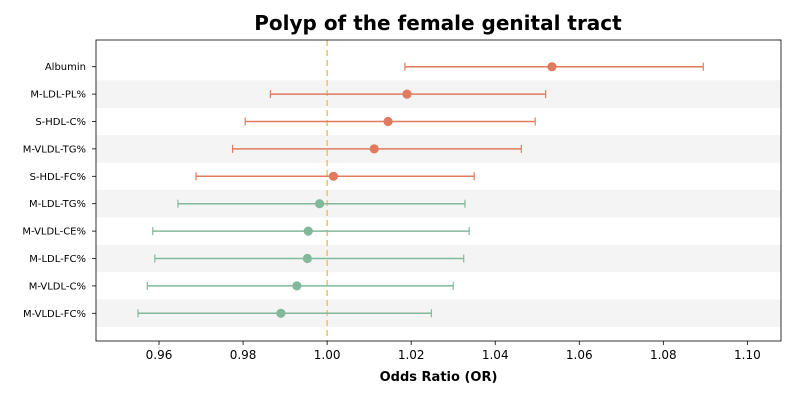  What do you see at coordinates (57, 259) in the screenshot?
I see `y-tick-label: M-LDL-FC%` at bounding box center [57, 259].